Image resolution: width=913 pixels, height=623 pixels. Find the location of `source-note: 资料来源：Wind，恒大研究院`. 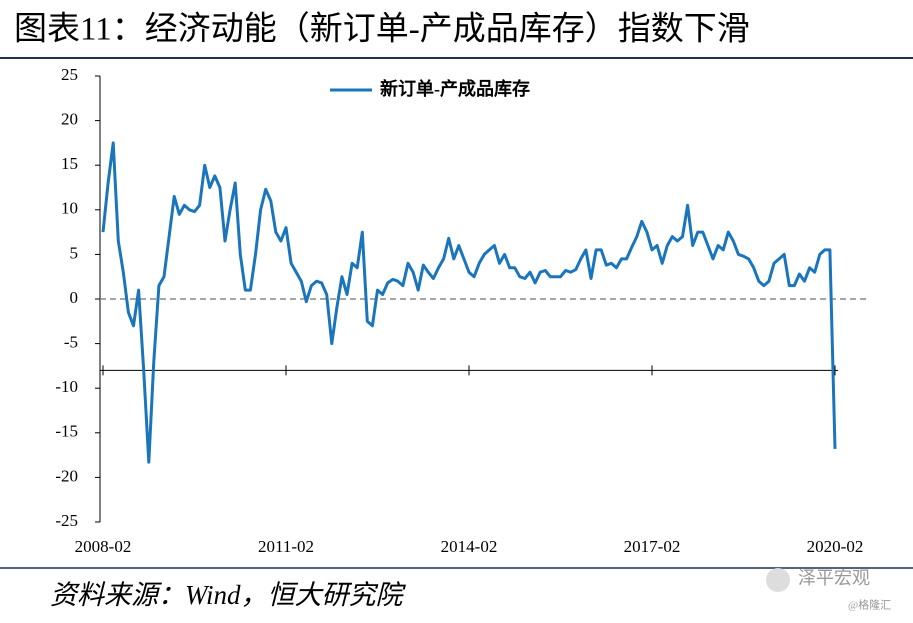

source-note: 资料来源：Wind，恒大研究院 is located at coordinates (228, 595).